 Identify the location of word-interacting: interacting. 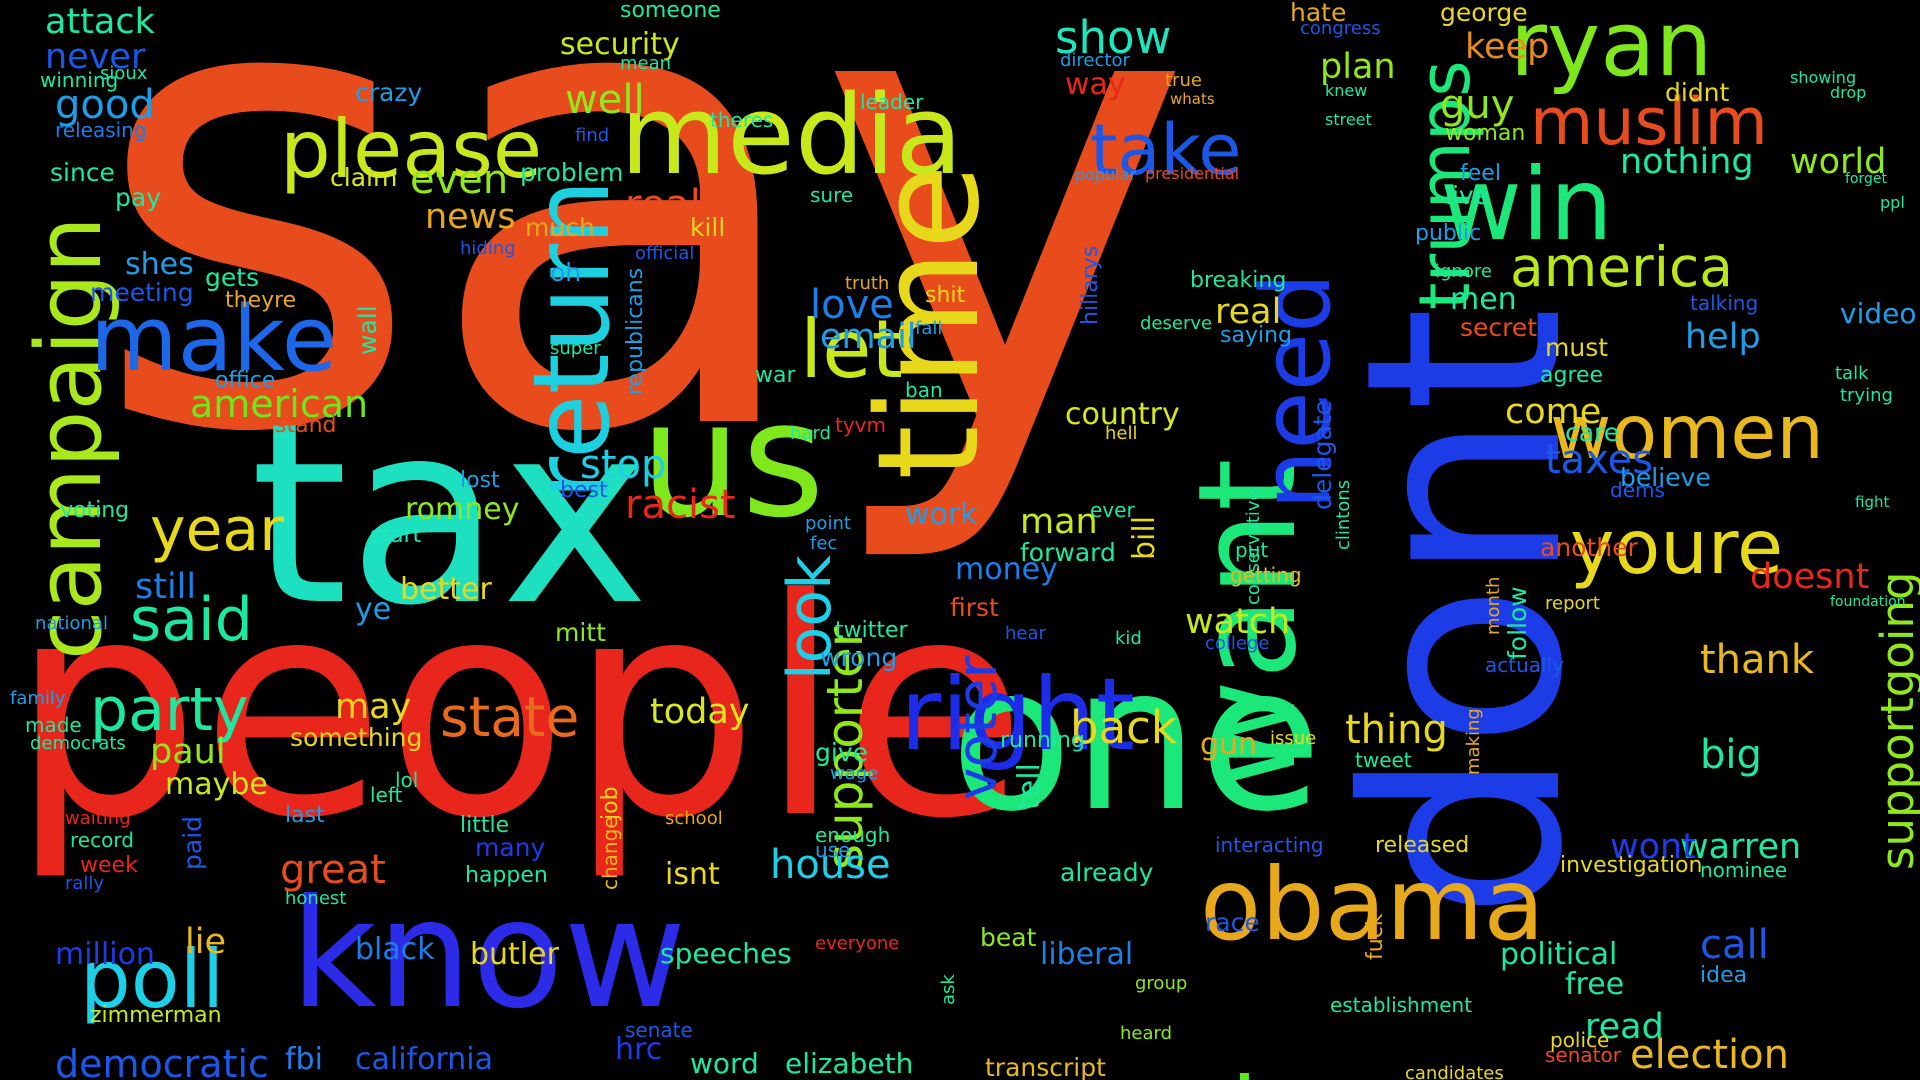
(1269, 845).